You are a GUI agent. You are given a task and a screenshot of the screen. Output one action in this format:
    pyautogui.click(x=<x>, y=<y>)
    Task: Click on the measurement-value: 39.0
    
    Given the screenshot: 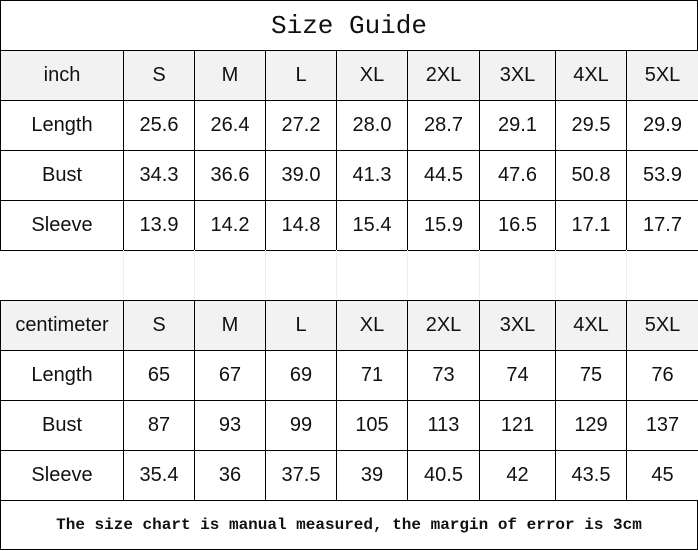 What is the action you would take?
    pyautogui.click(x=301, y=175)
    